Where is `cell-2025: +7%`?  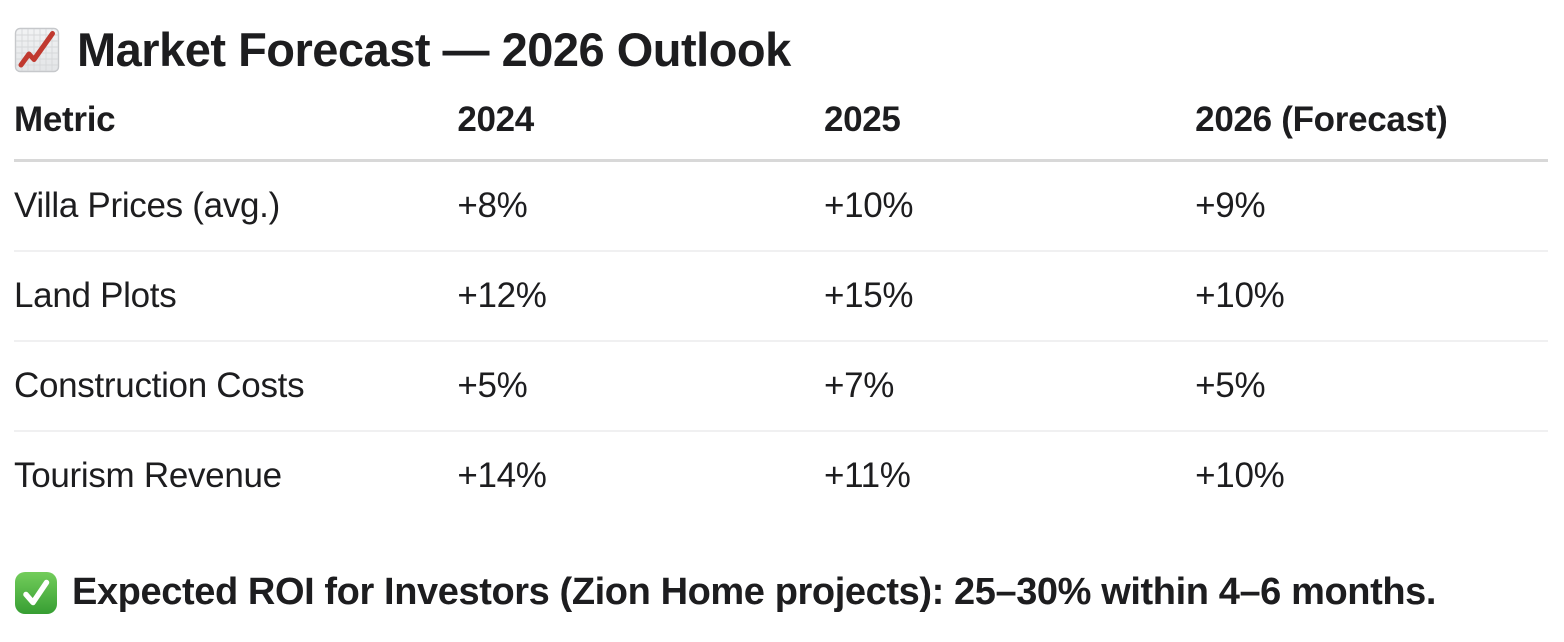
cell-2025: +7% is located at coordinates (1009, 386).